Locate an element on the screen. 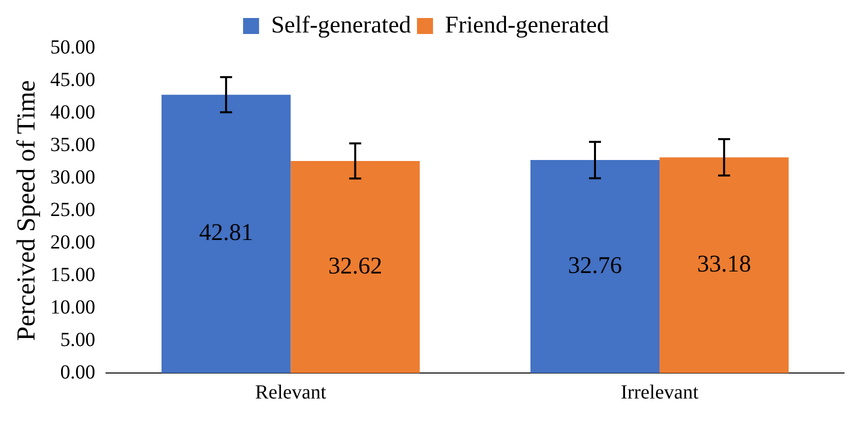  y-tick-label: 5.00 is located at coordinates (78, 339).